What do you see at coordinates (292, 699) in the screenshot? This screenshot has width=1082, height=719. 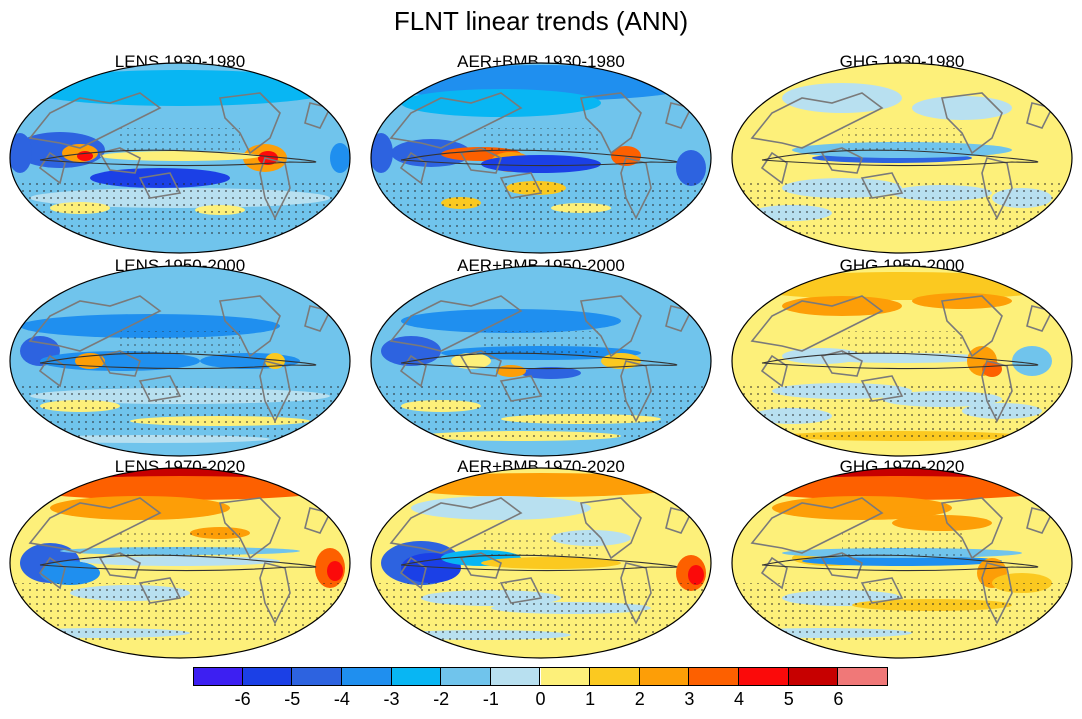 I see `colorbar-tick-label: -5` at bounding box center [292, 699].